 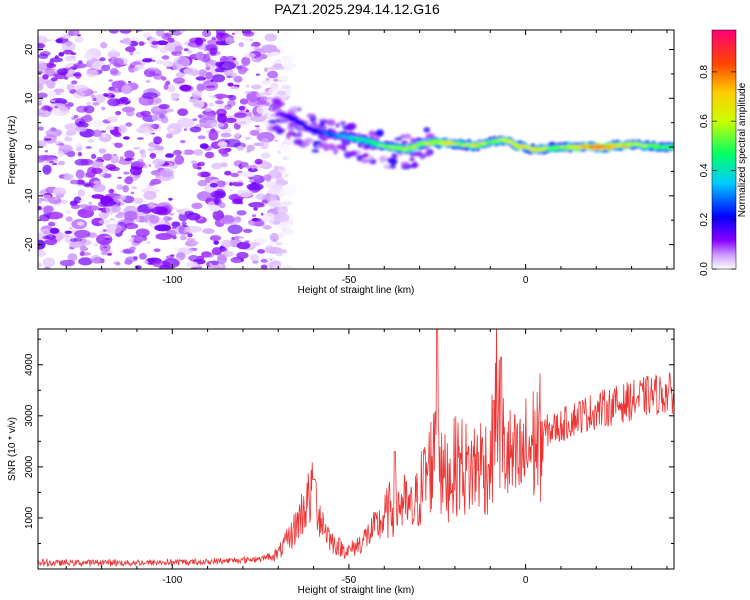 I want to click on snr-x-label: Height of straight line (km), so click(x=356, y=590).